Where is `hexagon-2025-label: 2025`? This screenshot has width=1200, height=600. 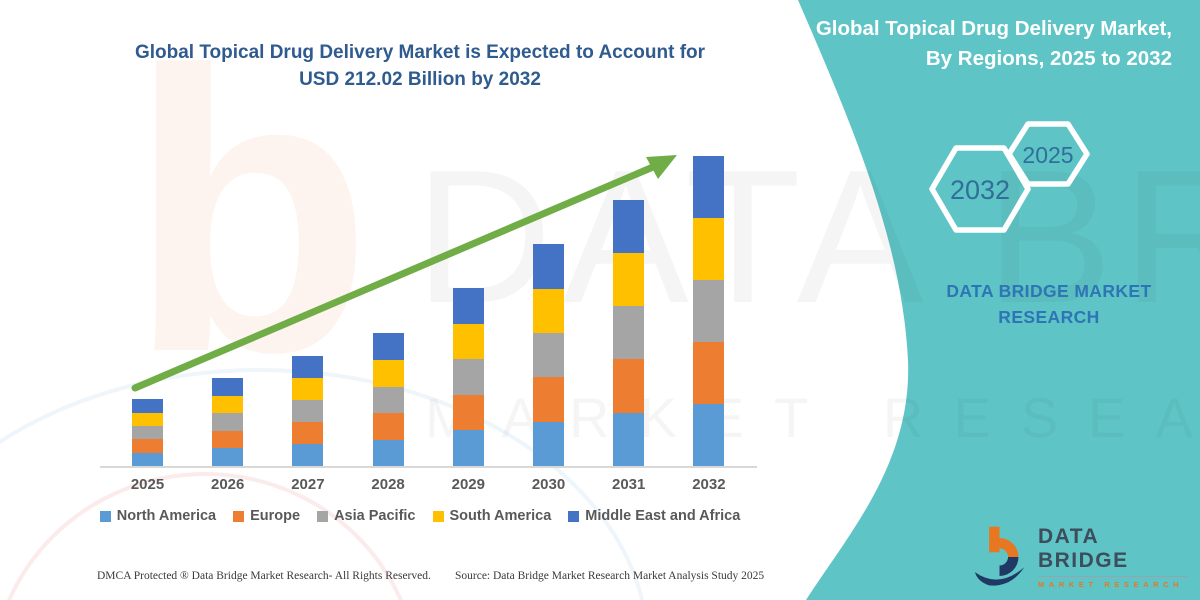
hexagon-2025-label: 2025 is located at coordinates (1047, 155).